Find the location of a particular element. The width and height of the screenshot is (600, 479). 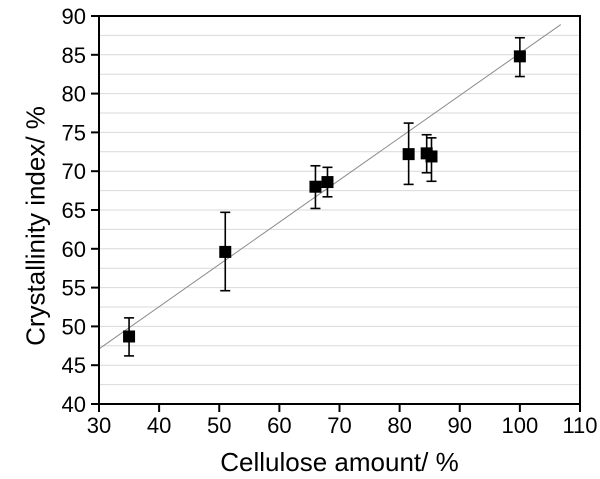

y-tick-label-75: 75 is located at coordinates (74, 132).